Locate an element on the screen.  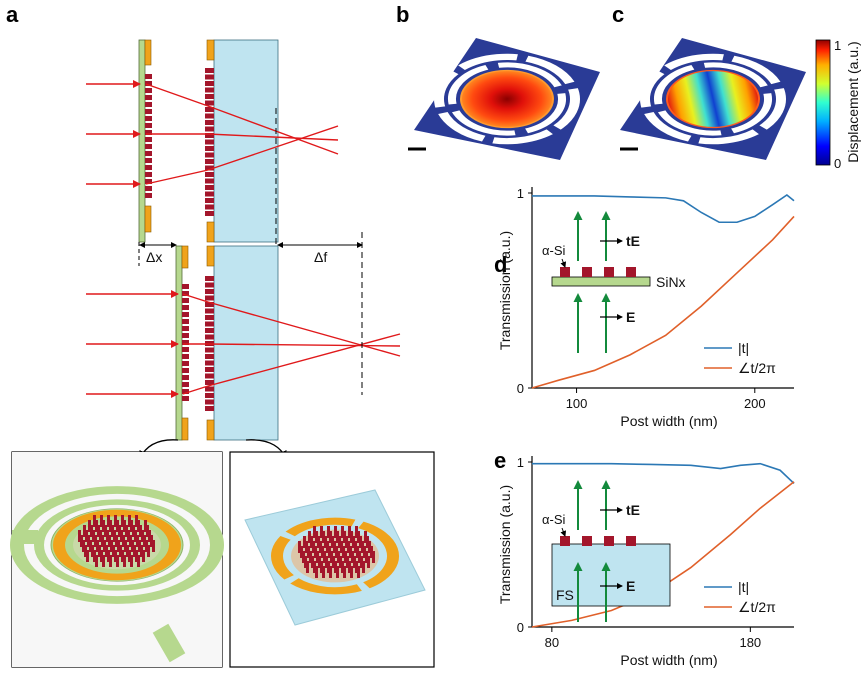
panel-a-lower-system is located at coordinates (243, 345).